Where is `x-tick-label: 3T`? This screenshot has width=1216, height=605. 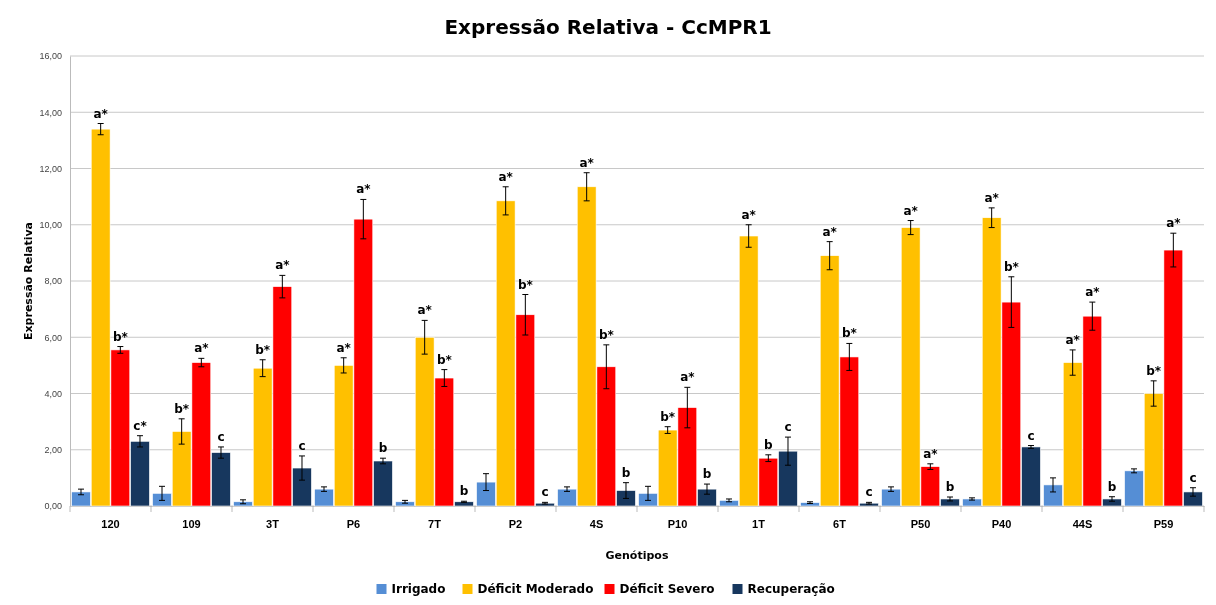 x-tick-label: 3T is located at coordinates (273, 523).